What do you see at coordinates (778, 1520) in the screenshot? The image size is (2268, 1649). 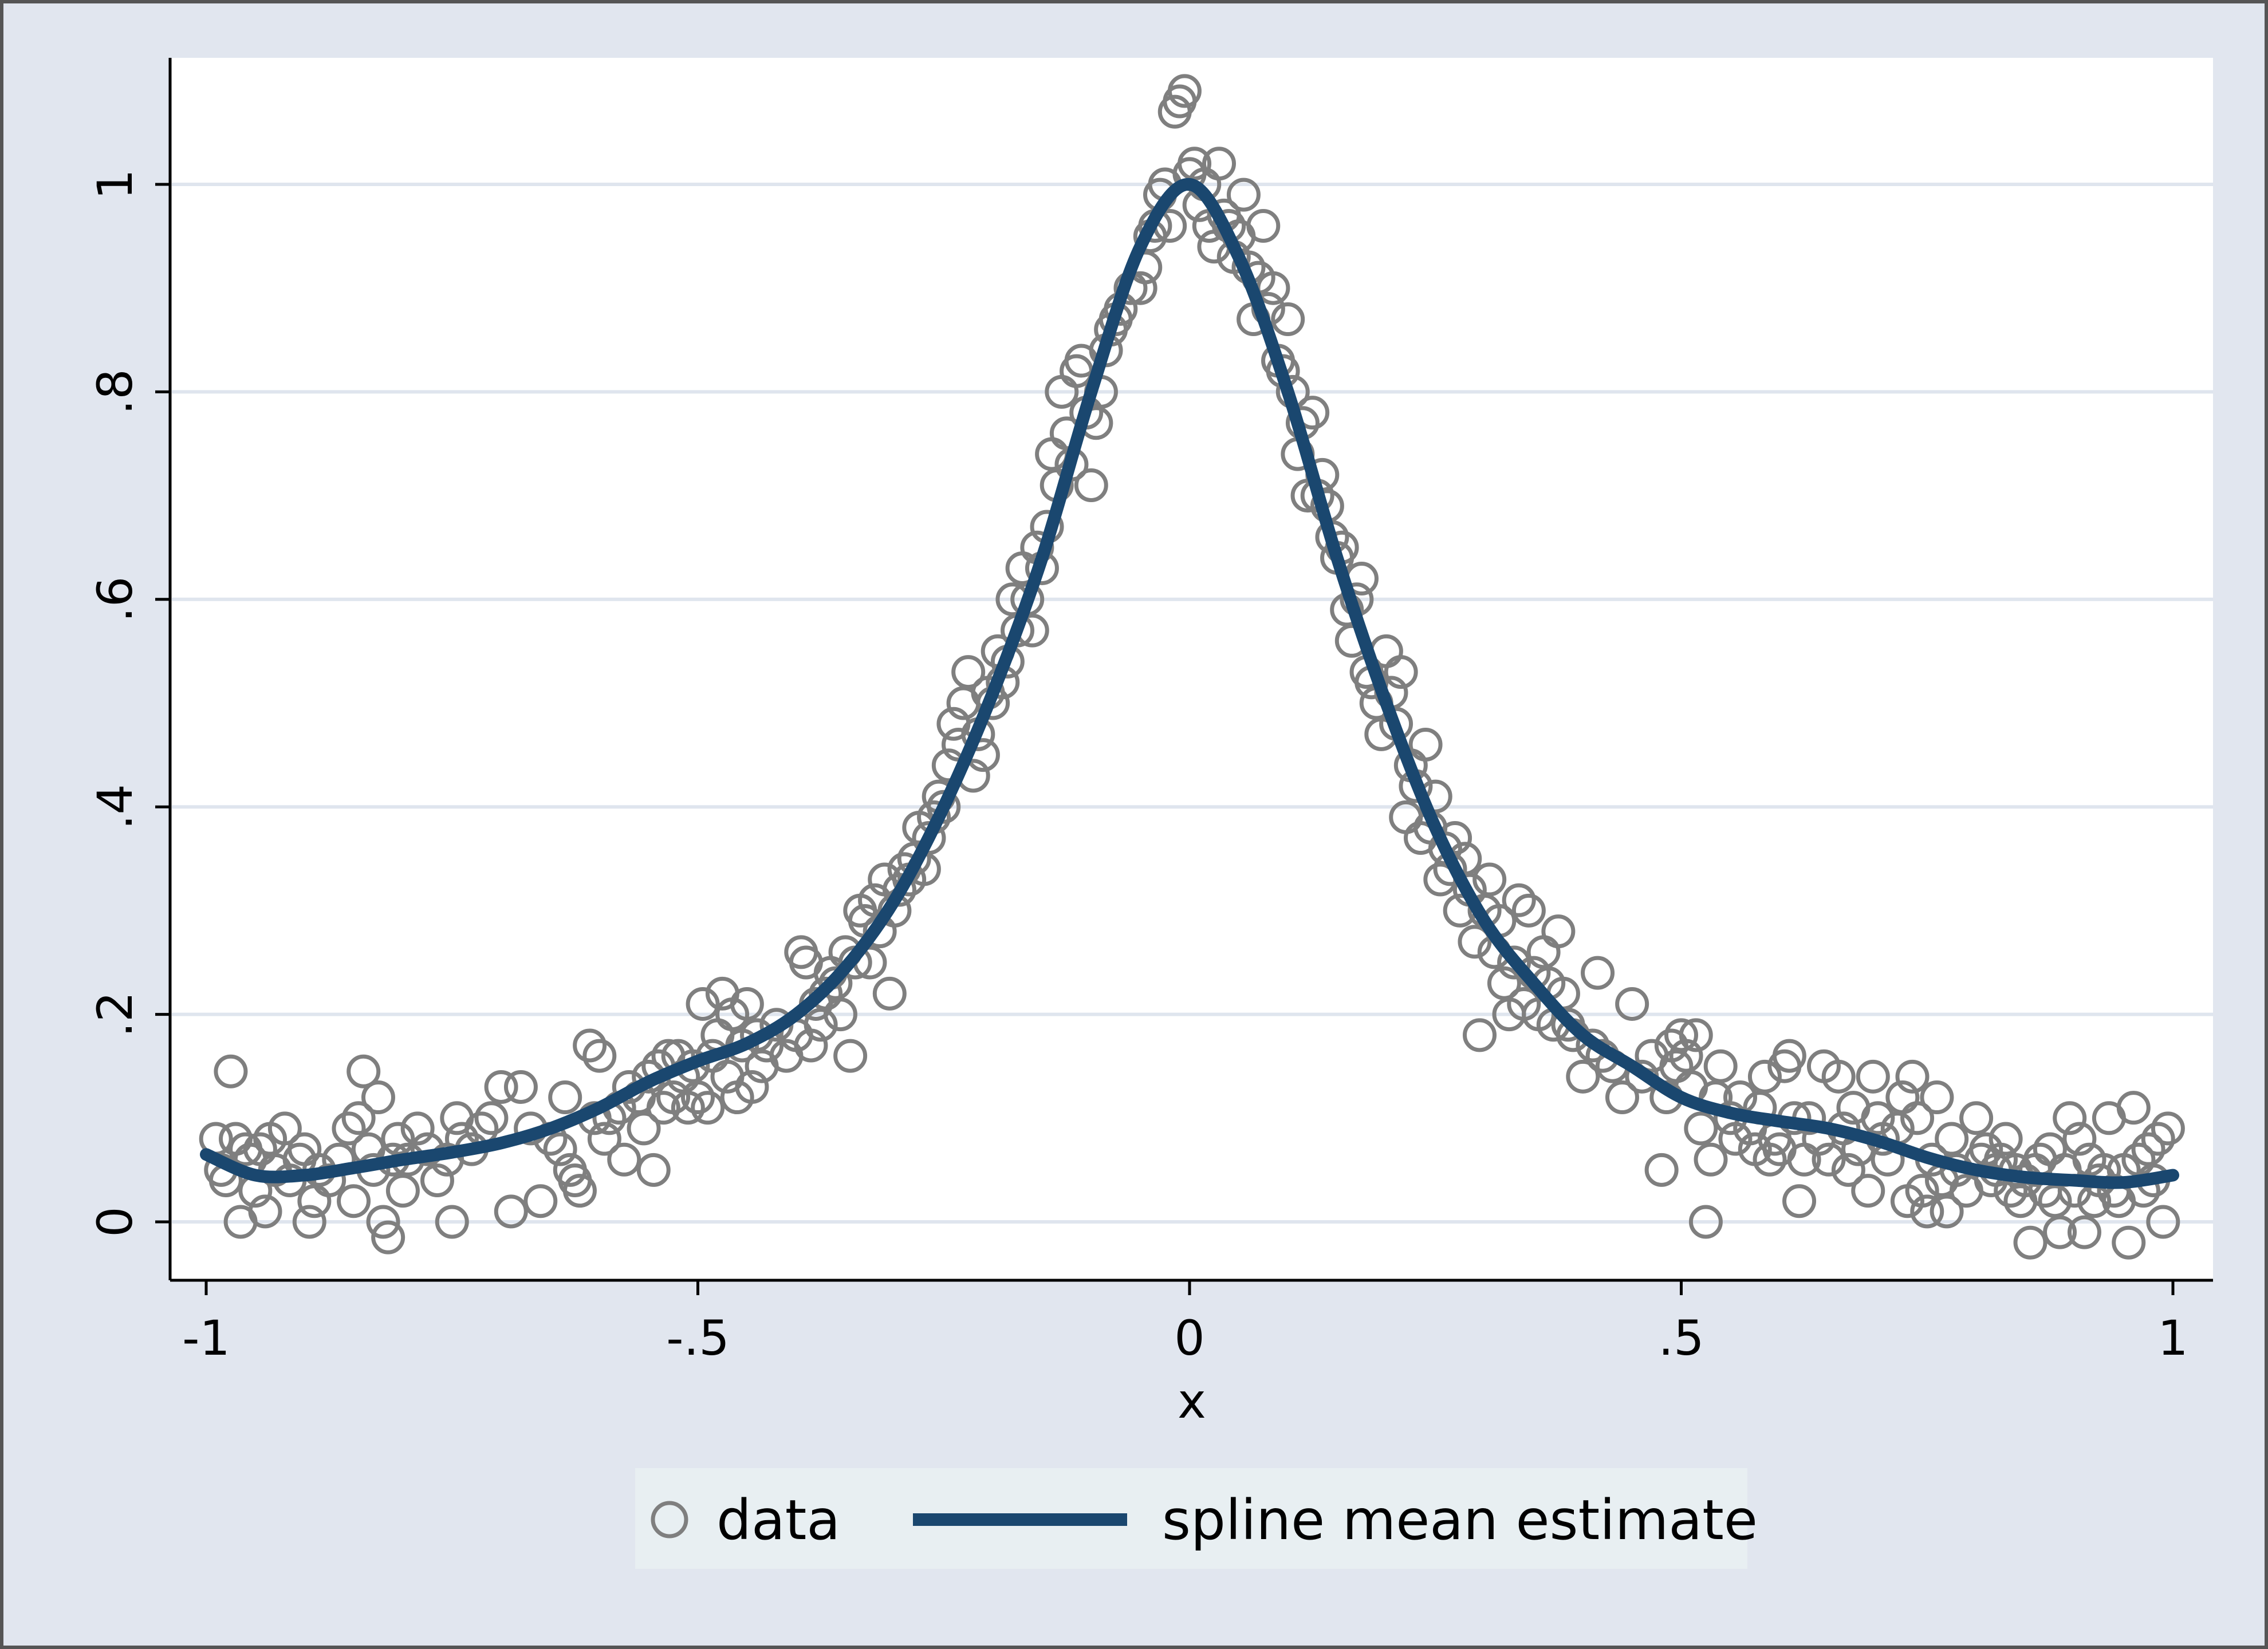 I see `legend-label-data: data` at bounding box center [778, 1520].